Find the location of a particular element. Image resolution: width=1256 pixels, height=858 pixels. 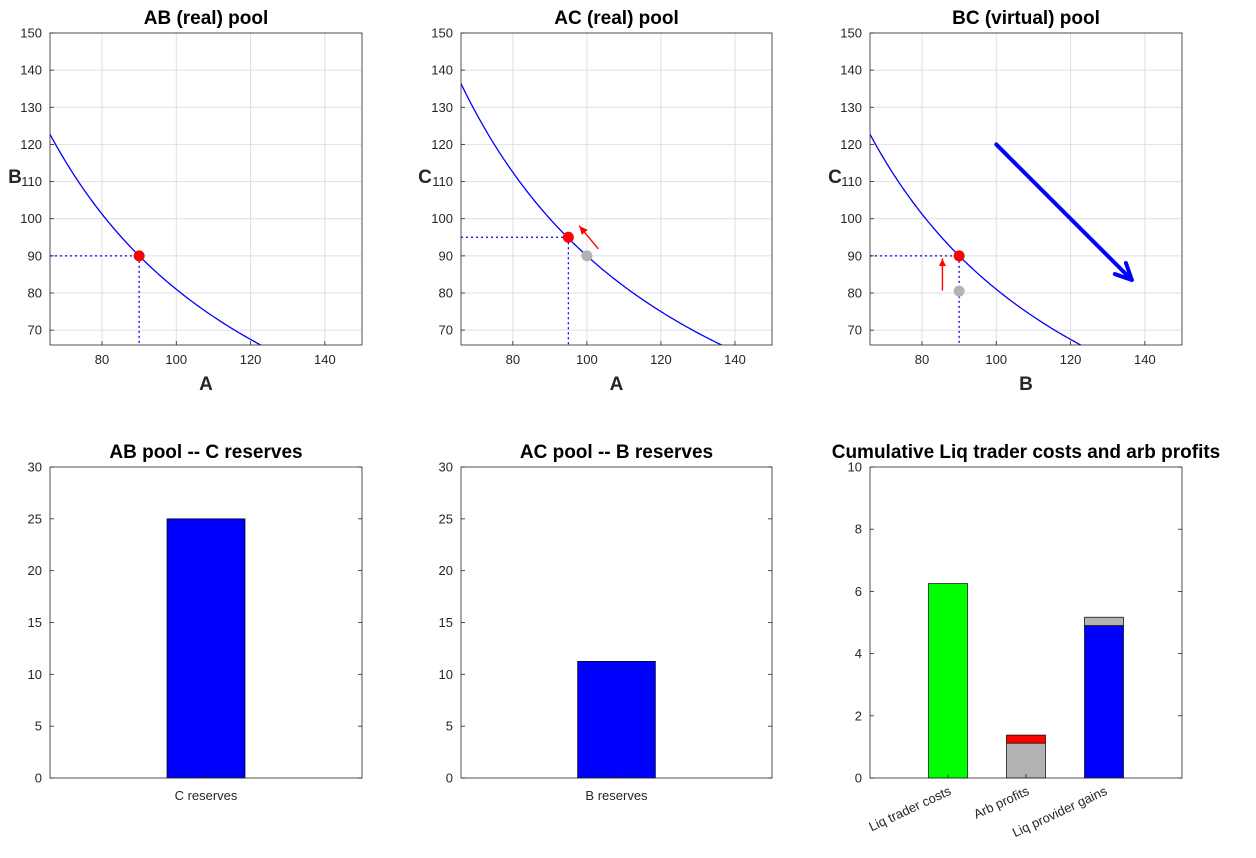

x-category-label: Arb profits is located at coordinates (1001, 802).